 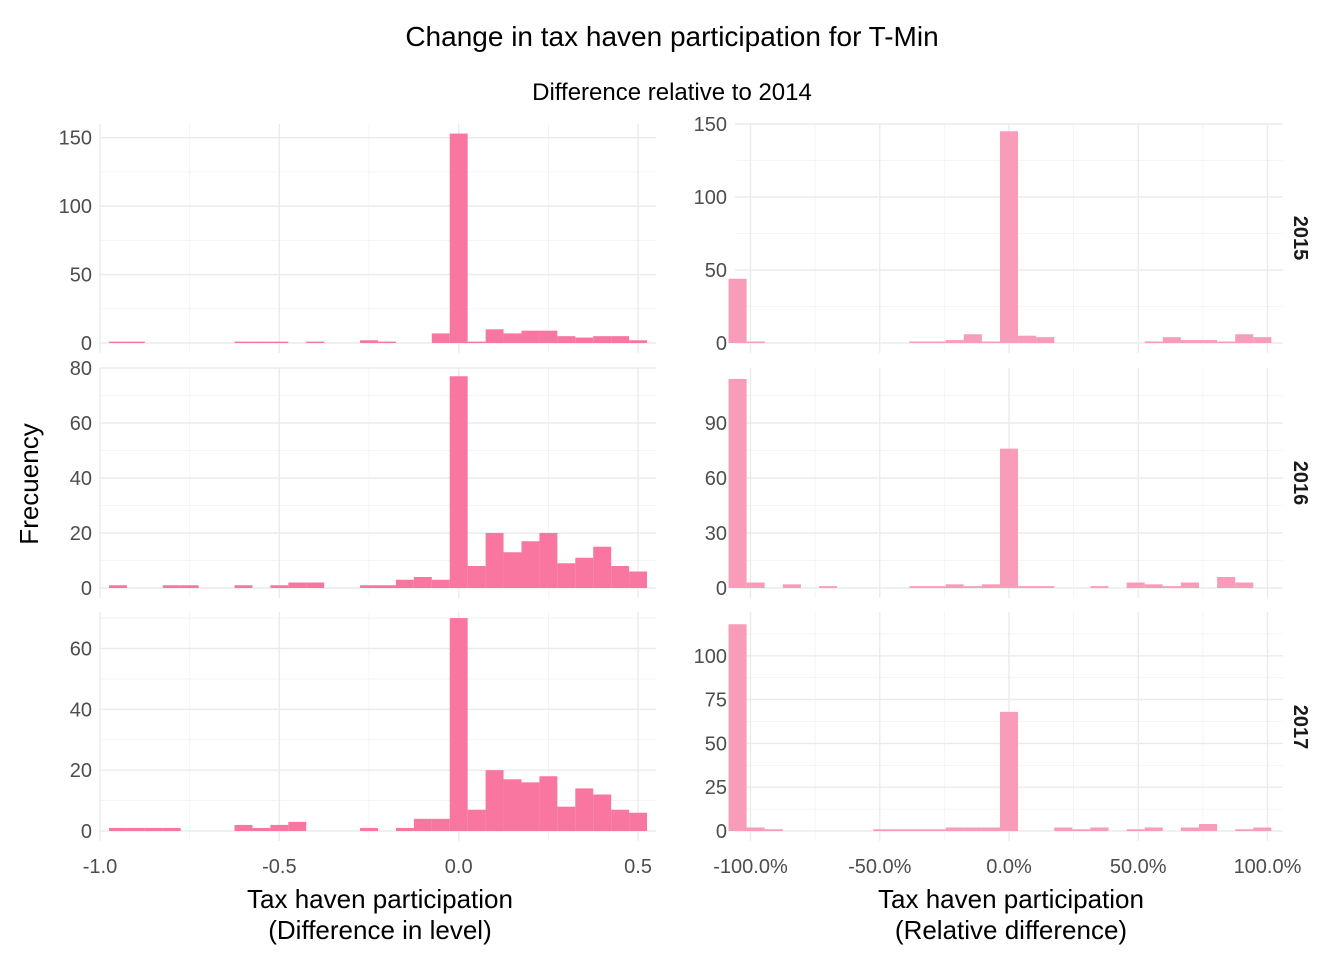 I want to click on strip-label-2015: 2015, so click(x=1300, y=238).